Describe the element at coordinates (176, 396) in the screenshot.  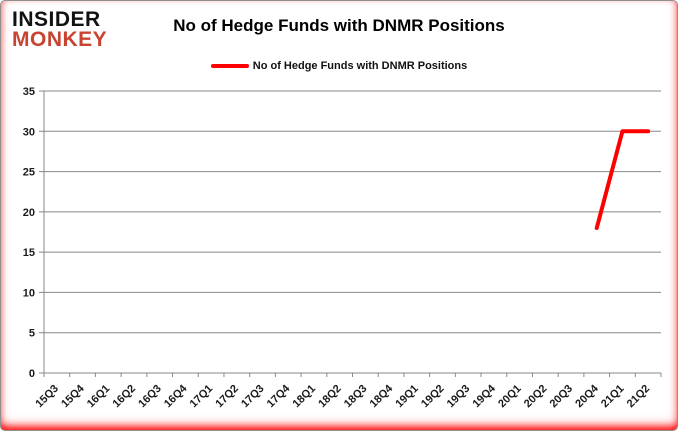
I see `x-axis-tick-label: 16Q4` at that location.